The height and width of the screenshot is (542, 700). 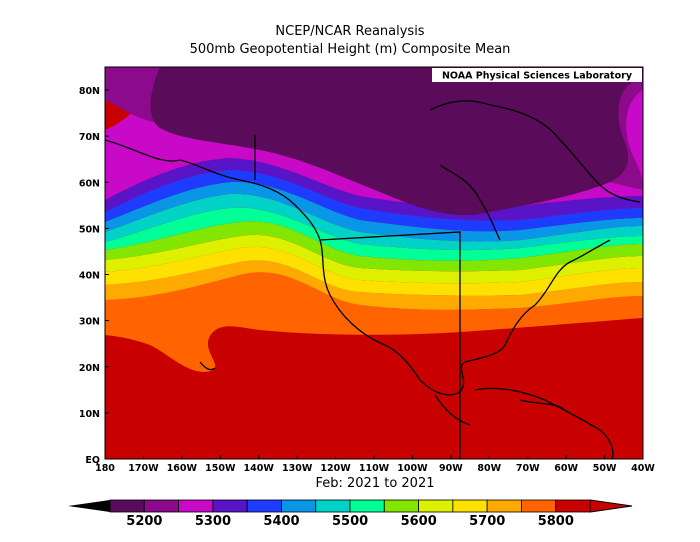 What do you see at coordinates (182, 468) in the screenshot?
I see `lon-label: 160W` at bounding box center [182, 468].